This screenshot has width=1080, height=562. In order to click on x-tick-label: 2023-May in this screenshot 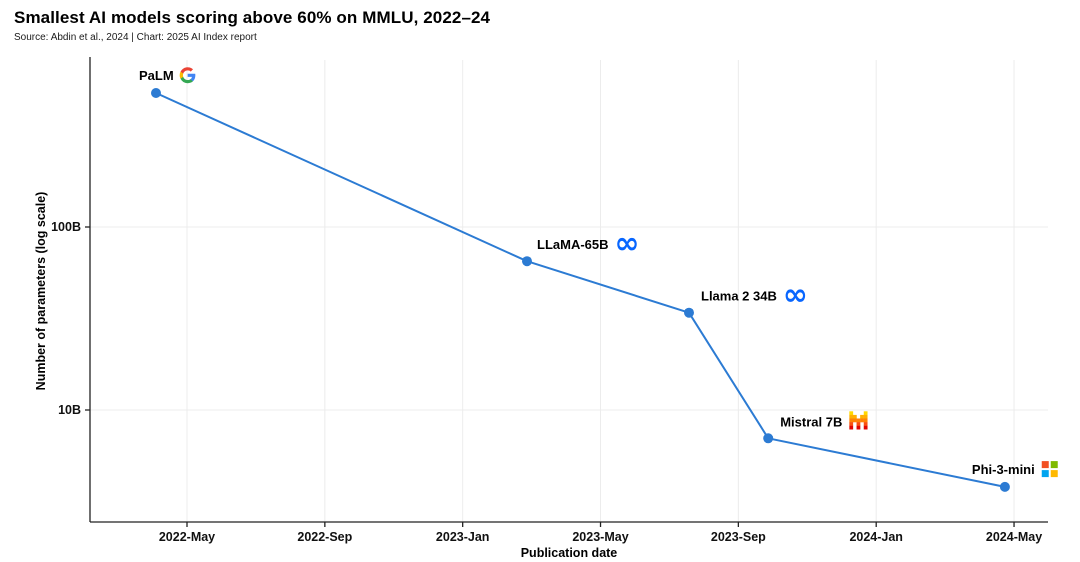, I will do `click(600, 537)`.